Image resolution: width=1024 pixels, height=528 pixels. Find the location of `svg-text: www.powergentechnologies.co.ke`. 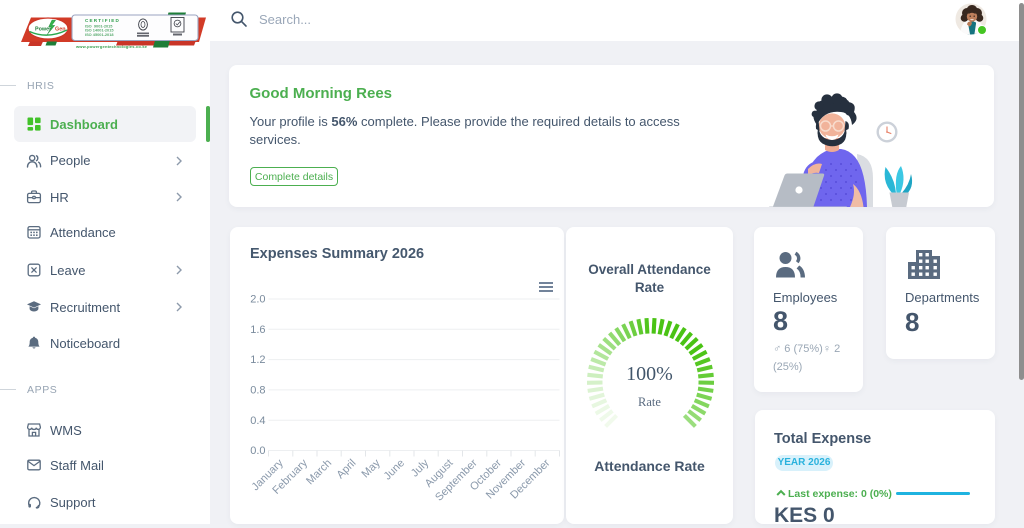

svg-text: www.powergentechnologies.co.ke is located at coordinates (111, 46).